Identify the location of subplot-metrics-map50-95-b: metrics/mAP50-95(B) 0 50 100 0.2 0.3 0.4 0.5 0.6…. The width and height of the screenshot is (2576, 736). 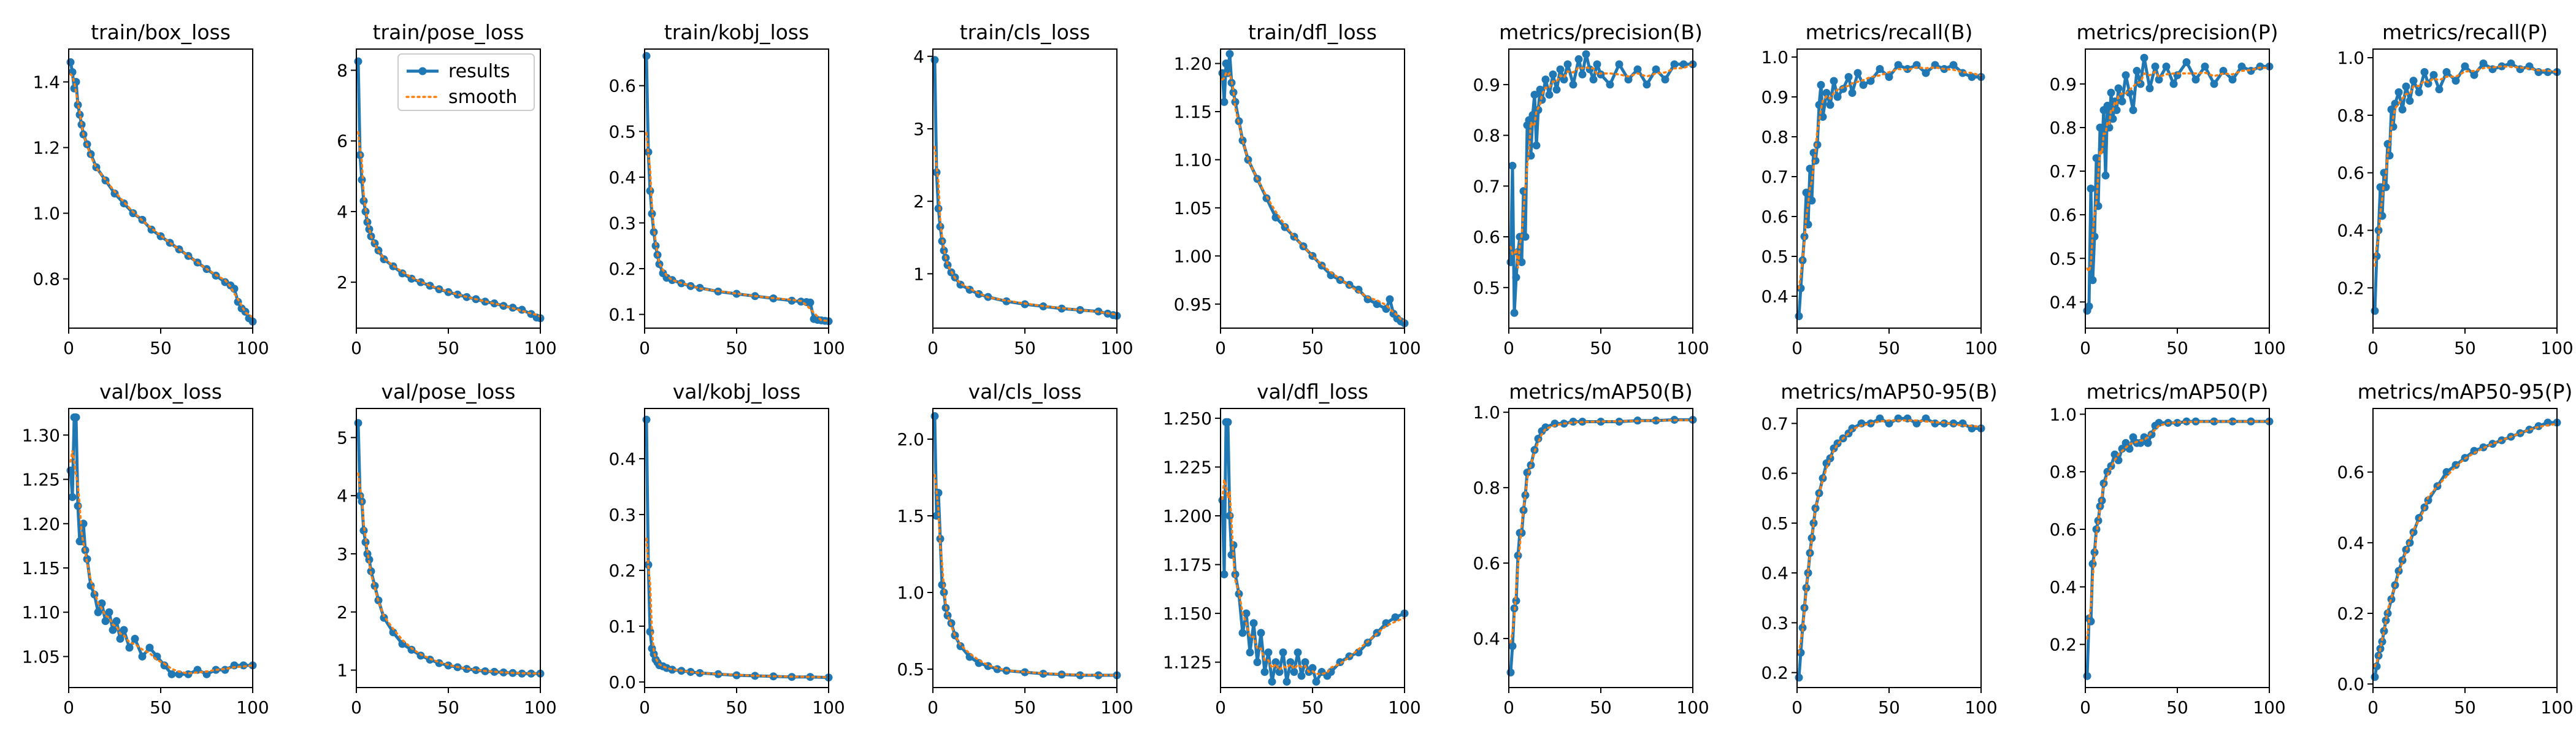
(1879, 549).